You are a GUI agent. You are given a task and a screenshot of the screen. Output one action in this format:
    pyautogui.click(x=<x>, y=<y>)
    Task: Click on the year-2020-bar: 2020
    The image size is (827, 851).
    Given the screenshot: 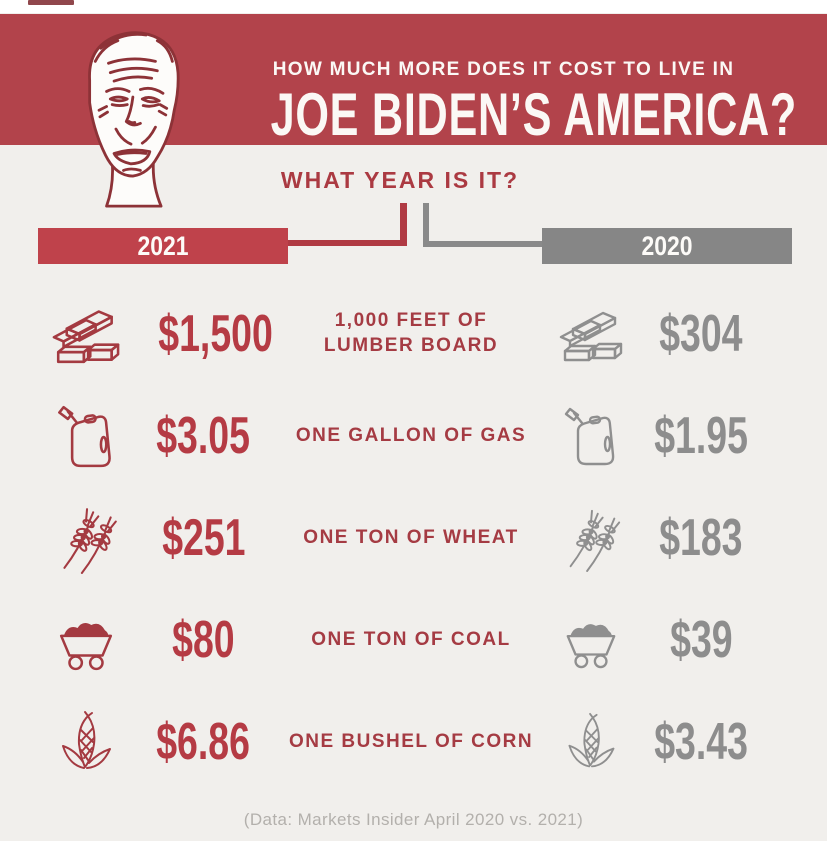 What is the action you would take?
    pyautogui.click(x=667, y=246)
    